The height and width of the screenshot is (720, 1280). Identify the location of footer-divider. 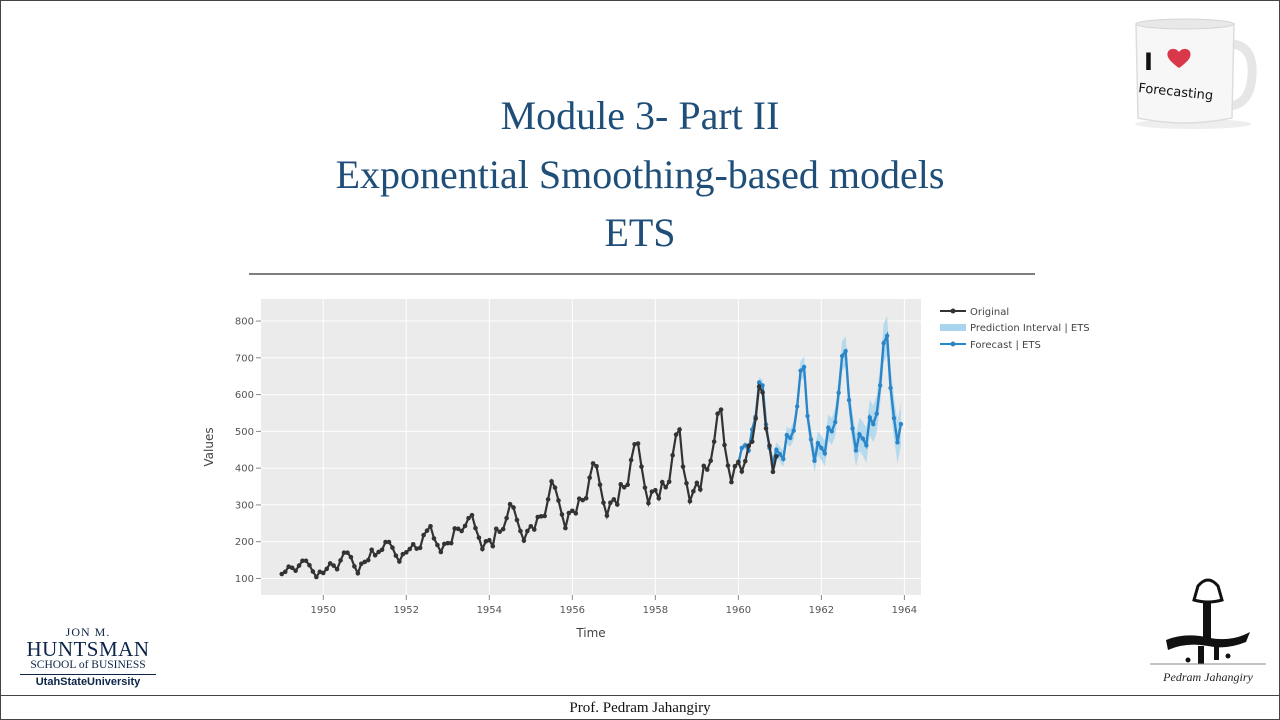
(640, 695).